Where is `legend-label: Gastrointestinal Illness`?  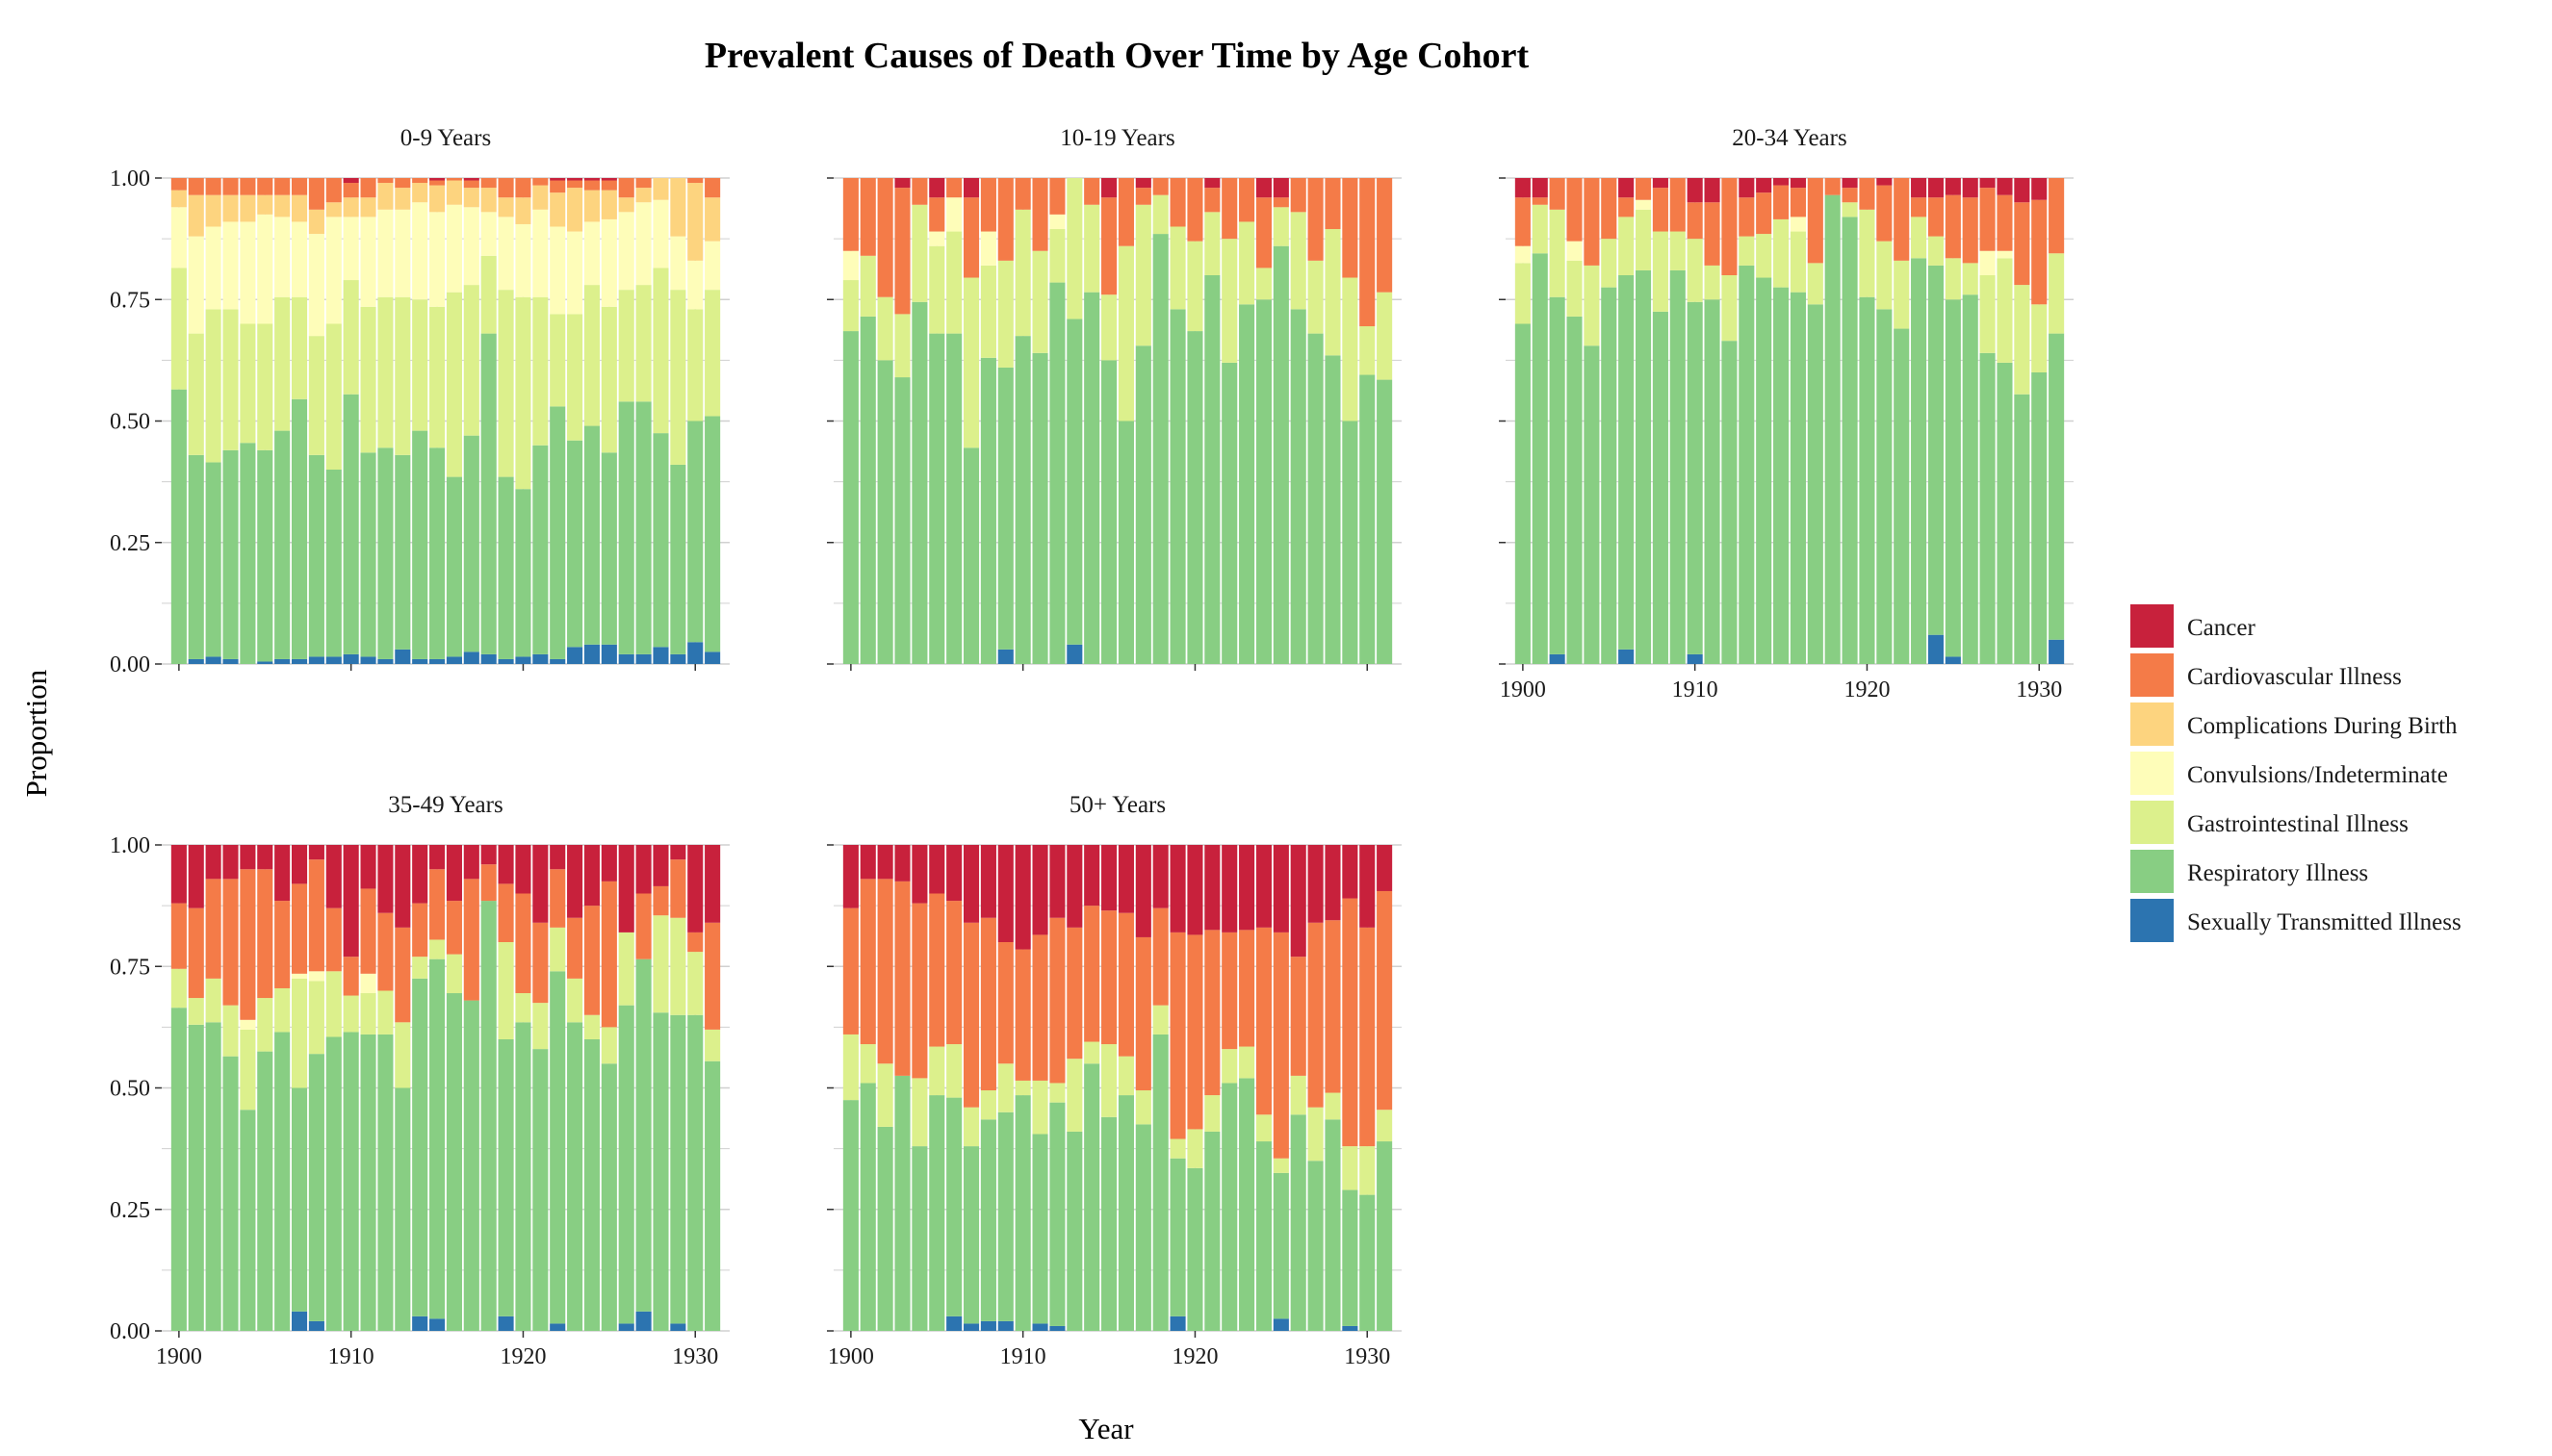
legend-label: Gastrointestinal Illness is located at coordinates (2298, 824).